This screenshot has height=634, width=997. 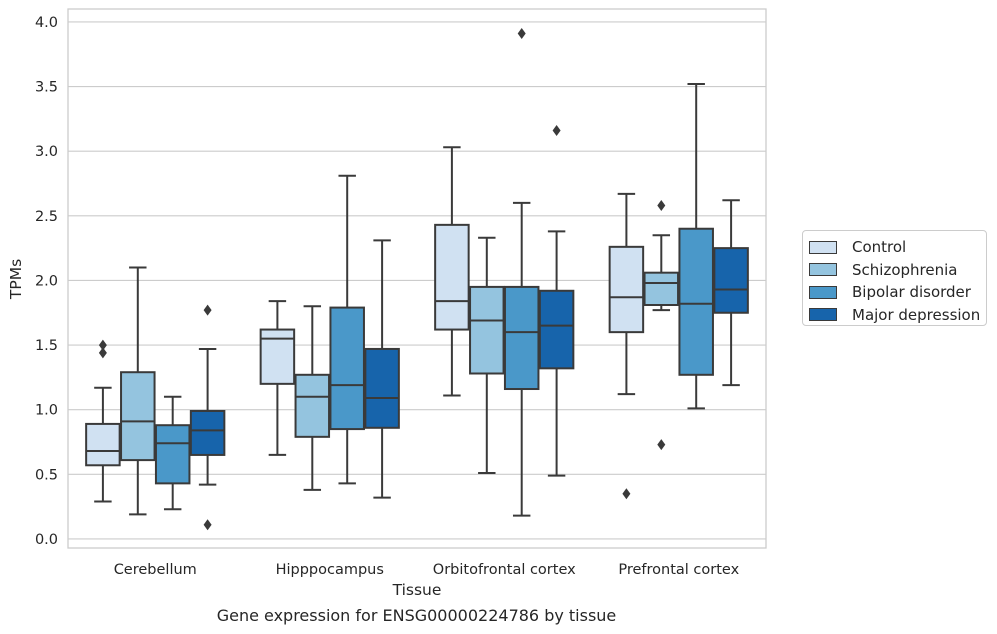 I want to click on legend-item: Schizophrenia, so click(x=897, y=270).